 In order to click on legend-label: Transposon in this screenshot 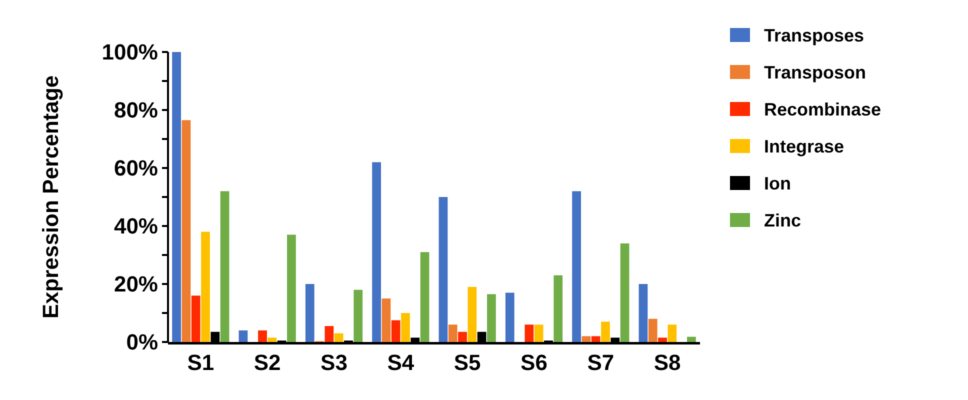, I will do `click(815, 72)`.